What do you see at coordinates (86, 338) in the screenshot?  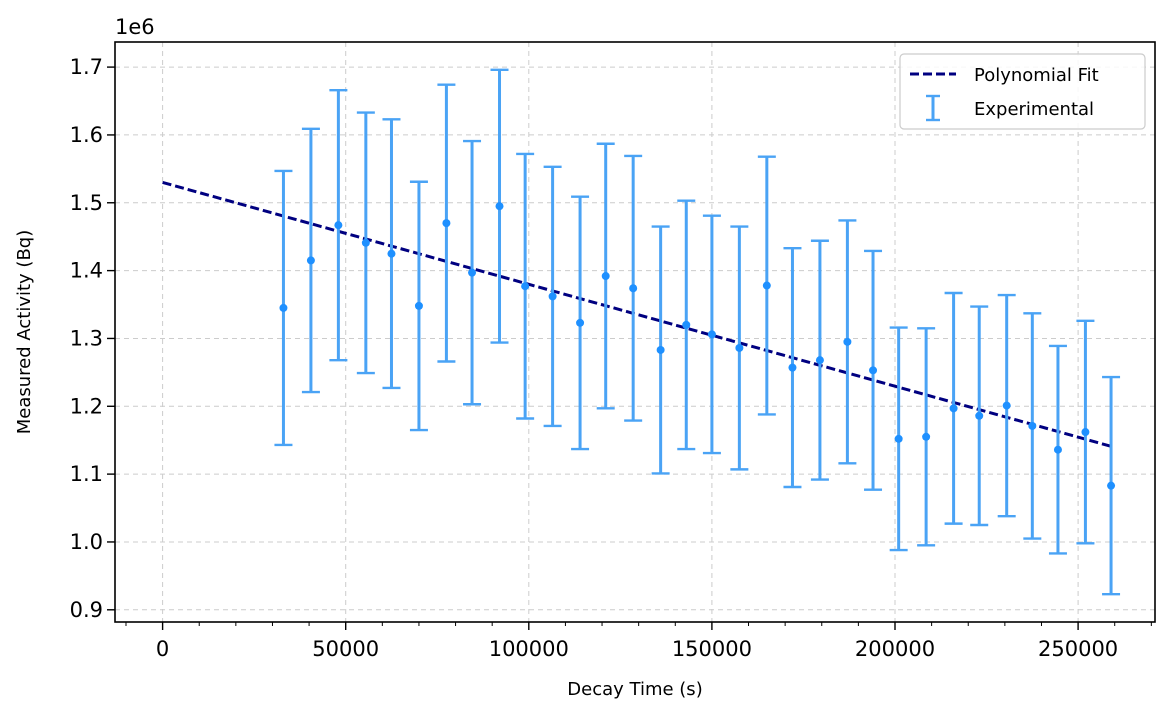 I see `y-tick-label: 1.3` at bounding box center [86, 338].